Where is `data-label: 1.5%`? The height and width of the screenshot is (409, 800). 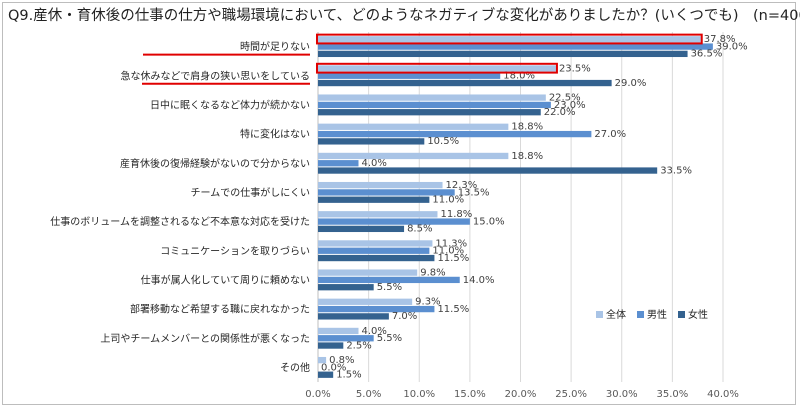 data-label: 1.5% is located at coordinates (348, 375).